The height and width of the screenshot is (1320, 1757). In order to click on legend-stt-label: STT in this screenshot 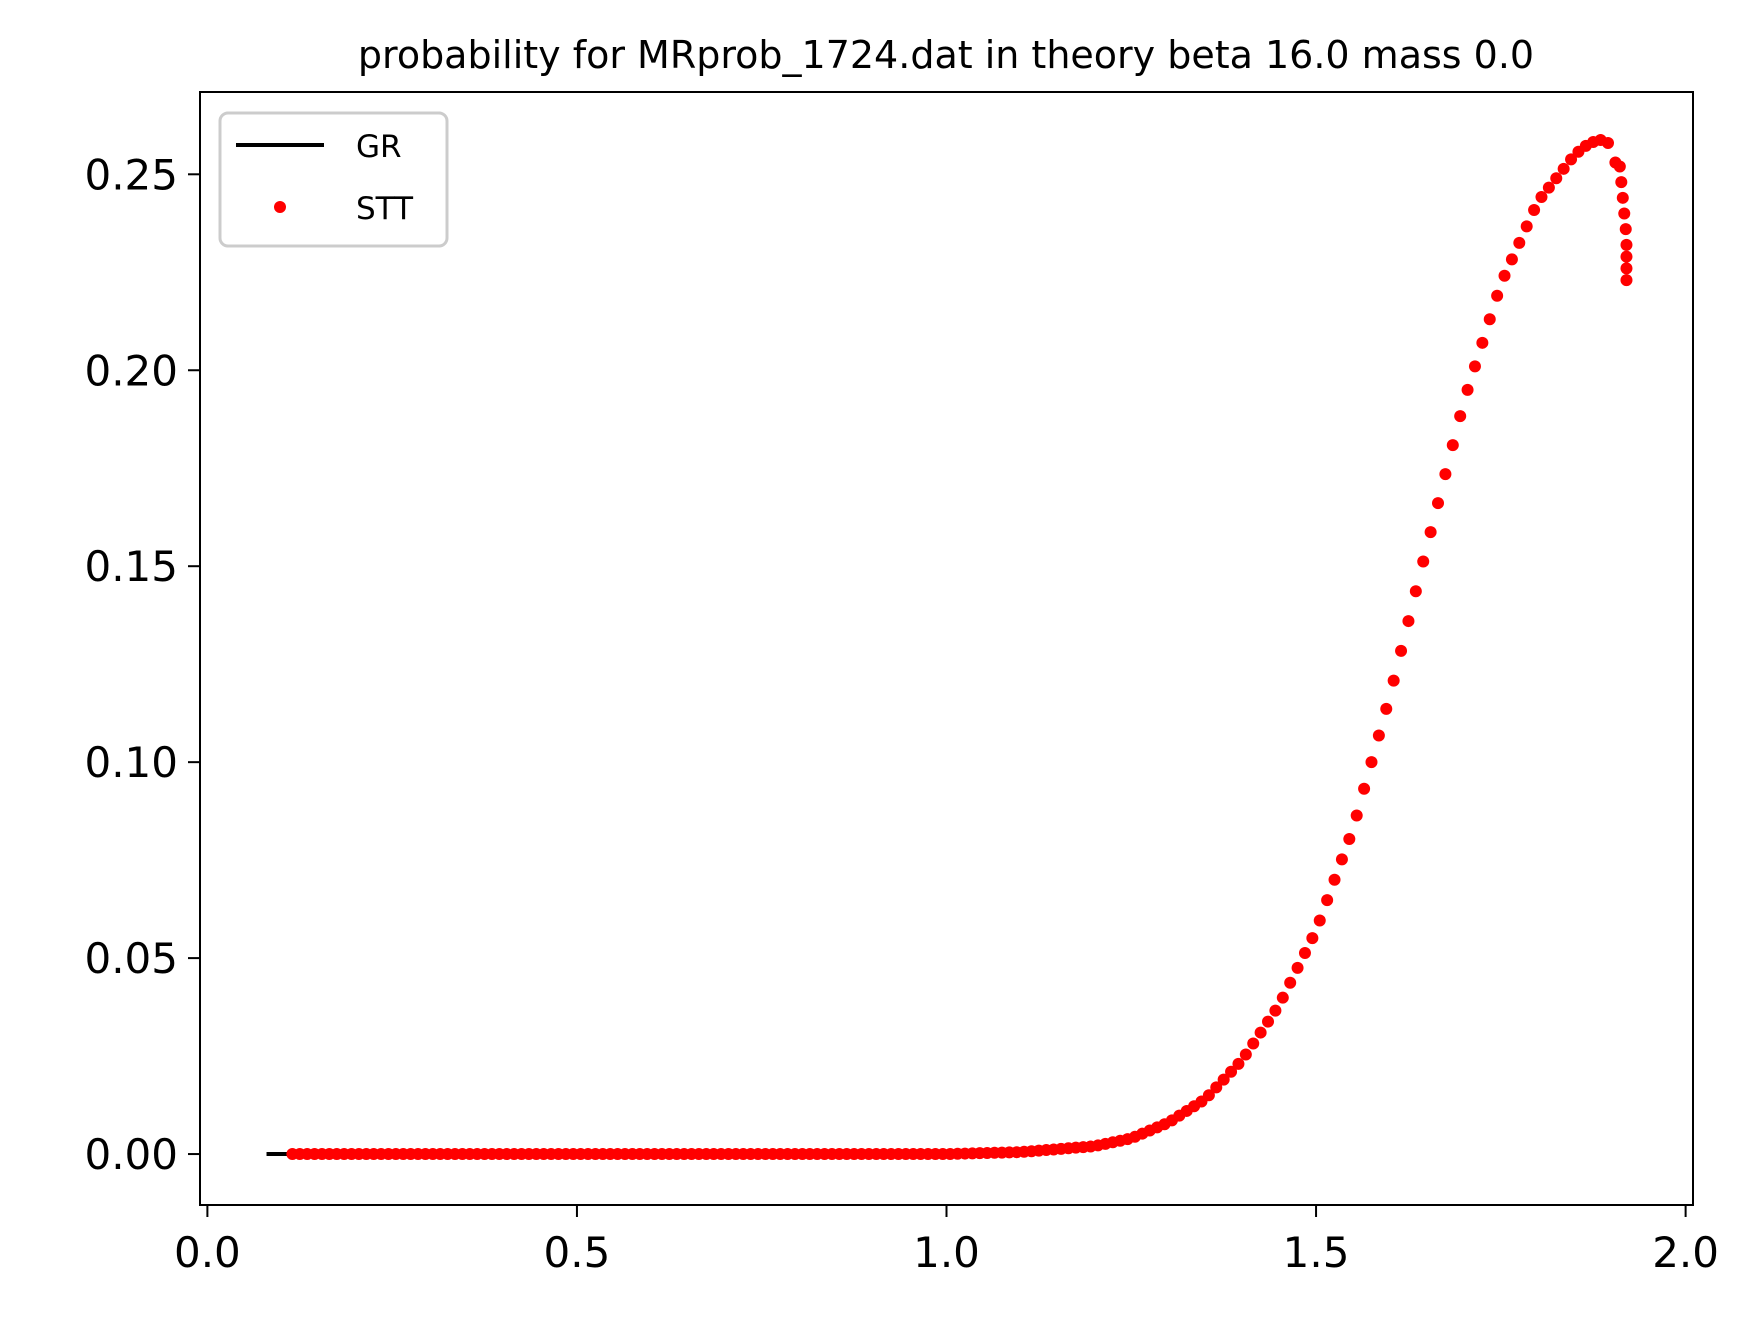, I will do `click(385, 209)`.